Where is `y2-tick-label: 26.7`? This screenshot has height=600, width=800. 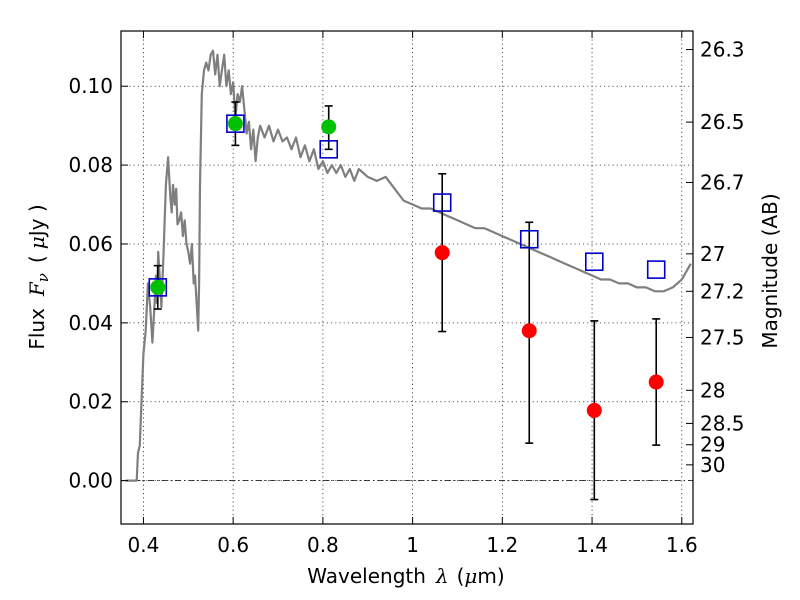 y2-tick-label: 26.7 is located at coordinates (722, 182).